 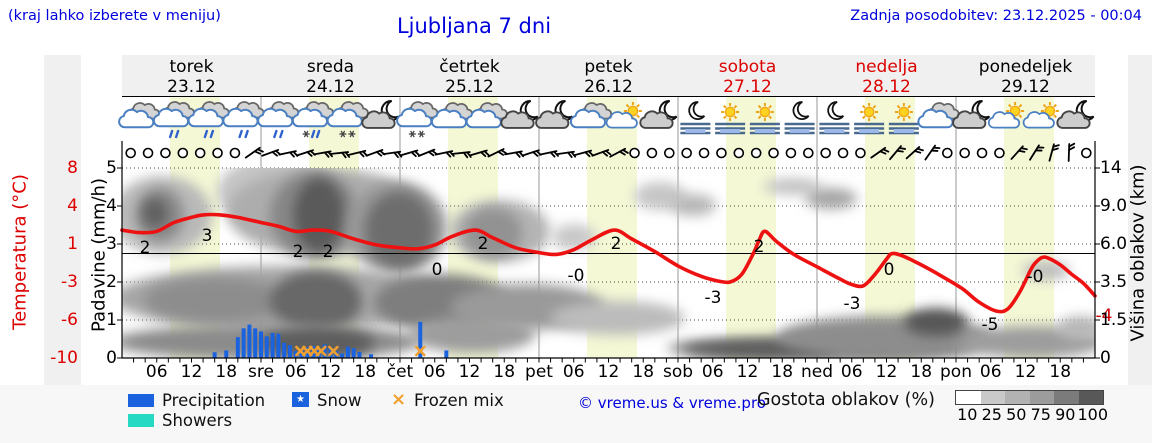 I want to click on day-abbr-label: sob, so click(x=678, y=372).